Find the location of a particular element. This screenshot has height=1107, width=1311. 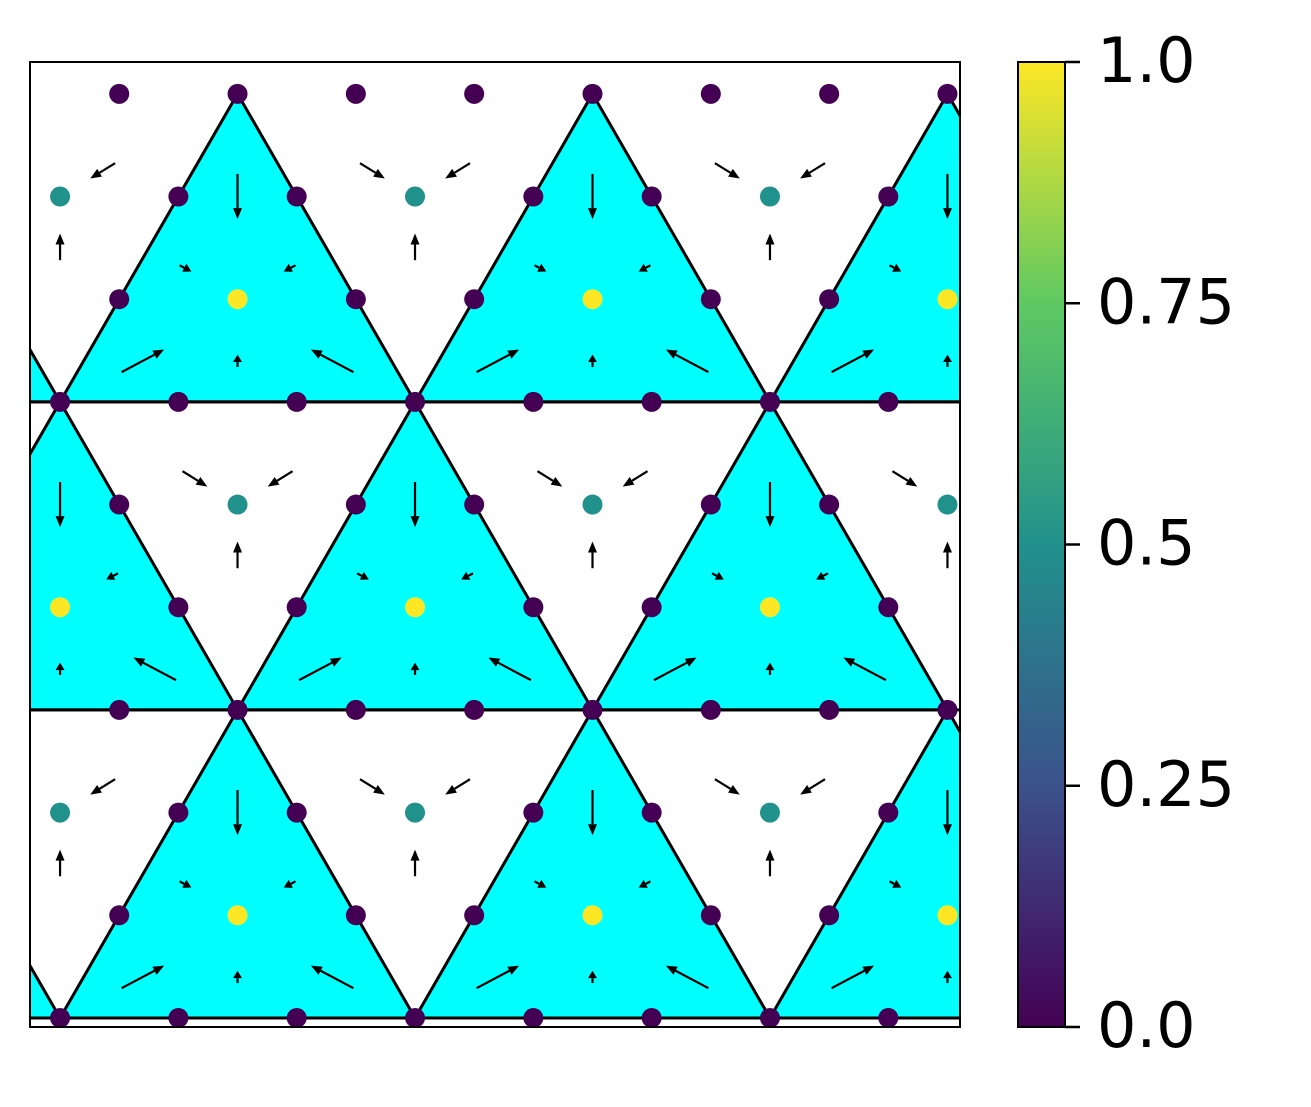

triangle is located at coordinates (46, 991).